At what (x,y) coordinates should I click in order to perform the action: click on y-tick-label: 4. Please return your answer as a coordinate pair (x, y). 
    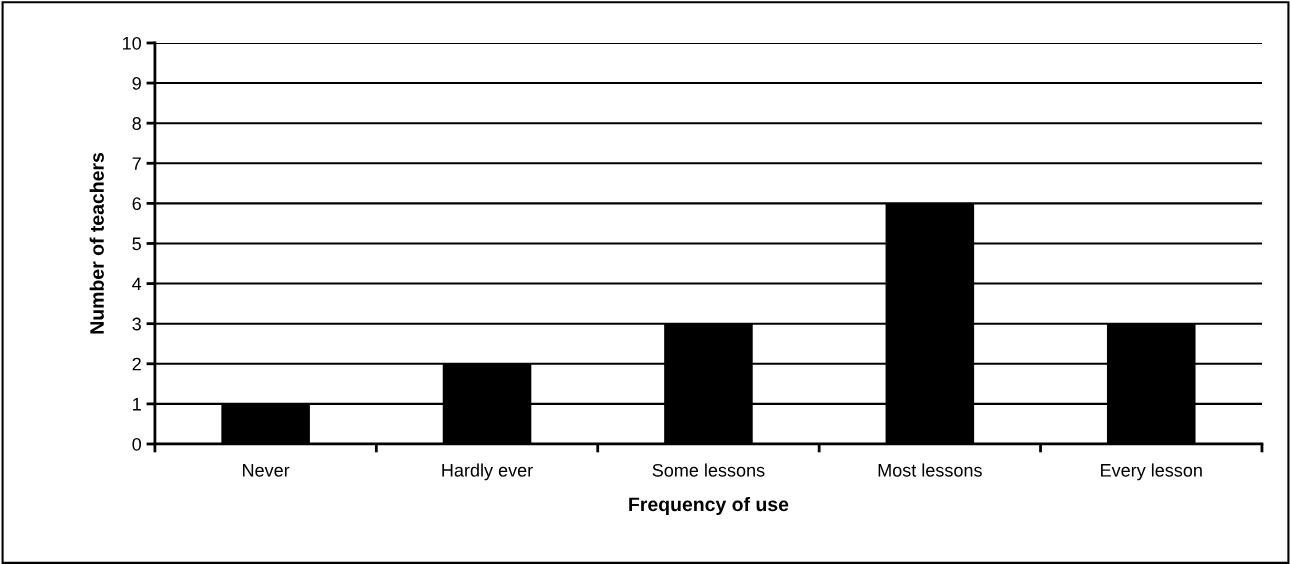
    Looking at the image, I should click on (137, 284).